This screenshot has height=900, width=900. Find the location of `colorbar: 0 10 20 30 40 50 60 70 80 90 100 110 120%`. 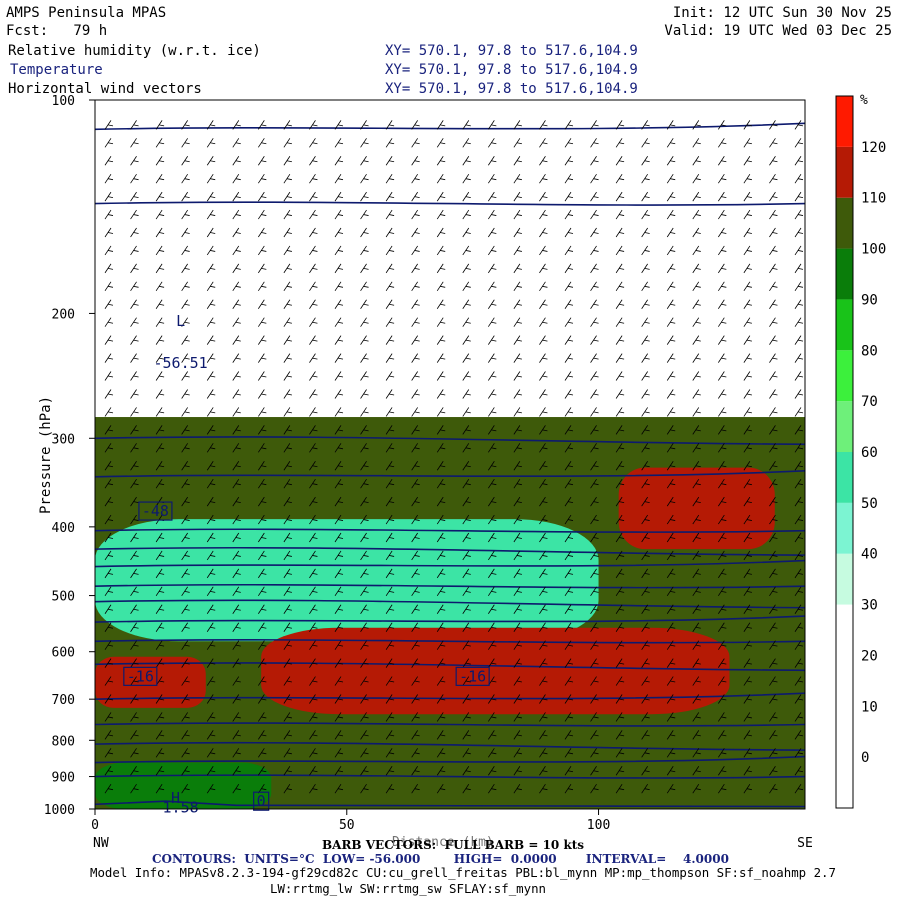

colorbar: 0 10 20 30 40 50 60 70 80 90 100 110 120% is located at coordinates (860, 451).